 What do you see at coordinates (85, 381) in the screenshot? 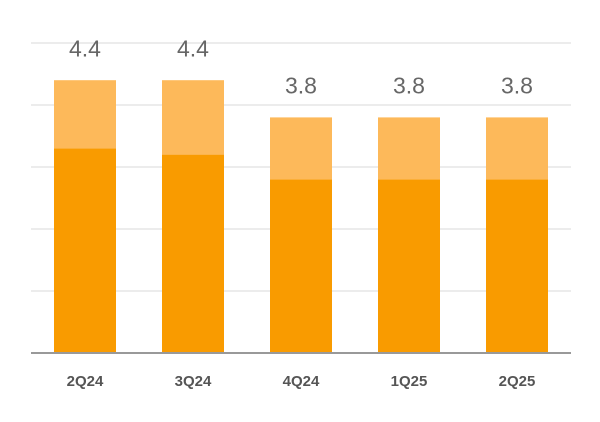
I see `x-tick-label: 2Q24` at bounding box center [85, 381].